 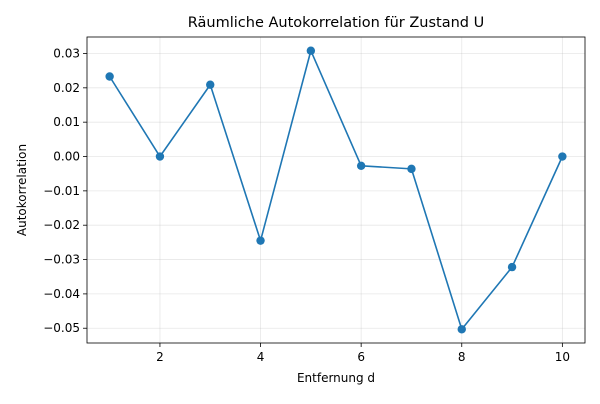 I want to click on y-tick-label: −0.01, so click(x=61, y=191).